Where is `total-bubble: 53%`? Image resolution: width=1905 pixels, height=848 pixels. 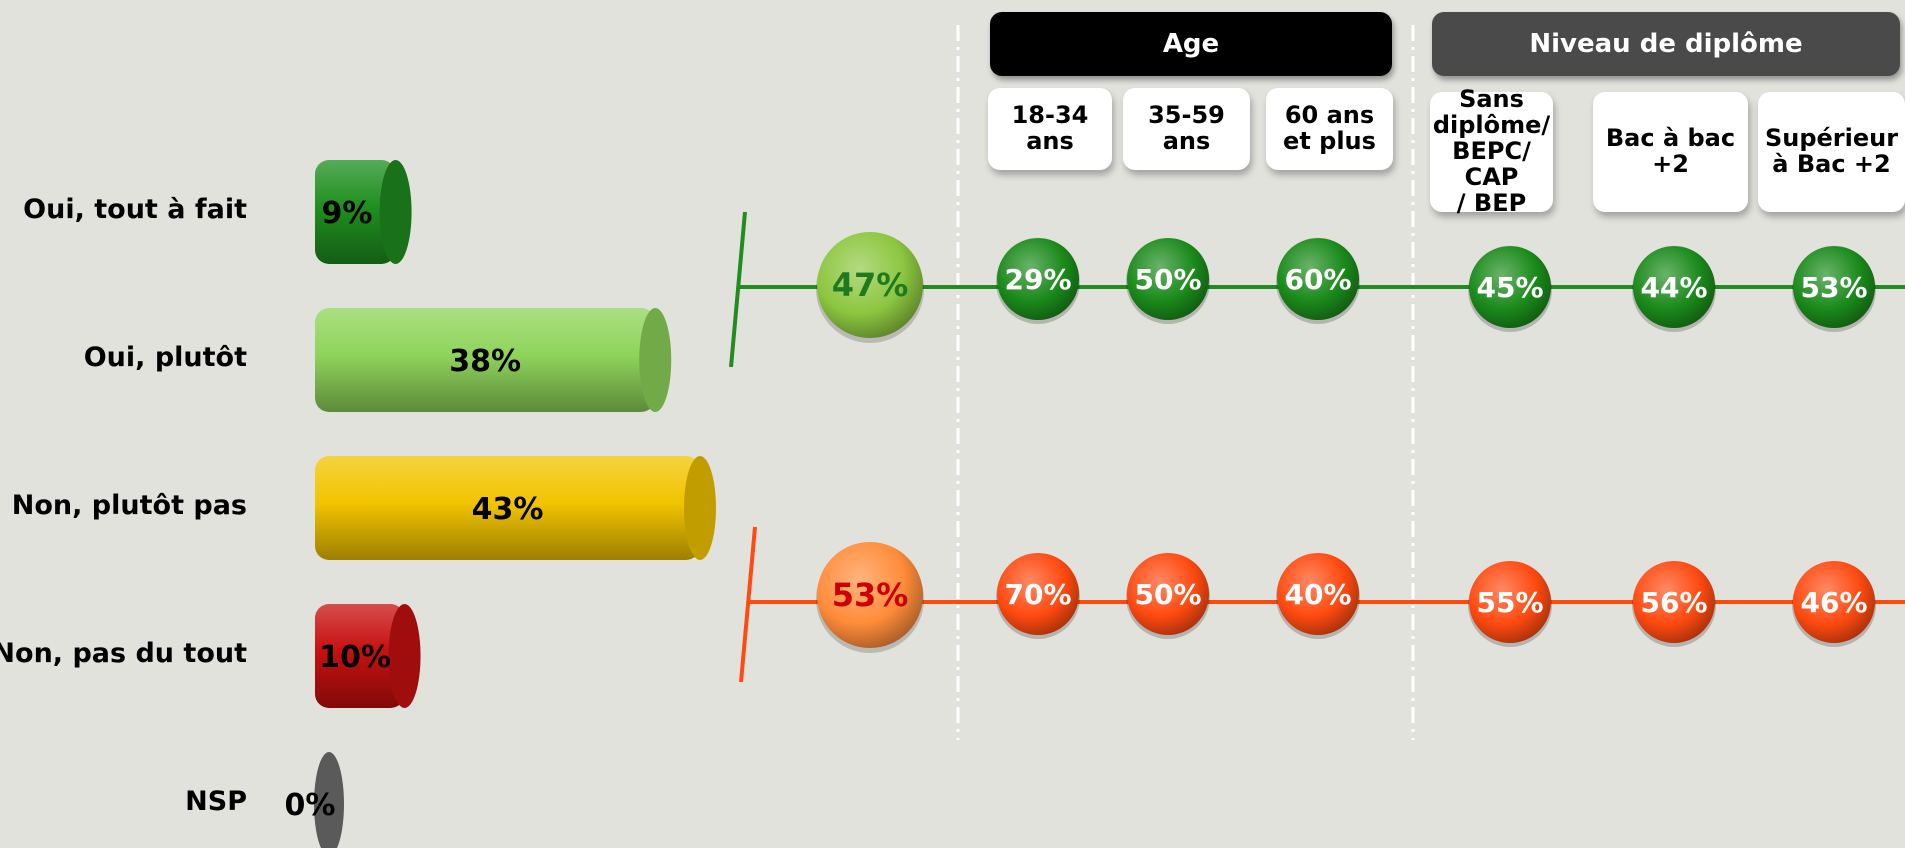 total-bubble: 53% is located at coordinates (870, 597).